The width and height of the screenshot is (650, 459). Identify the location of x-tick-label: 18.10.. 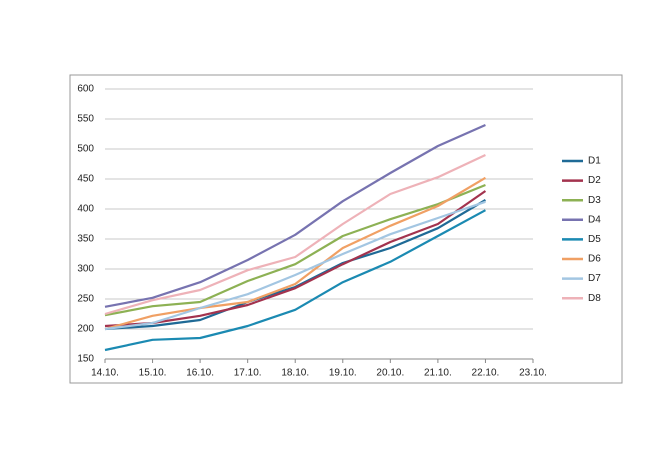
(295, 373).